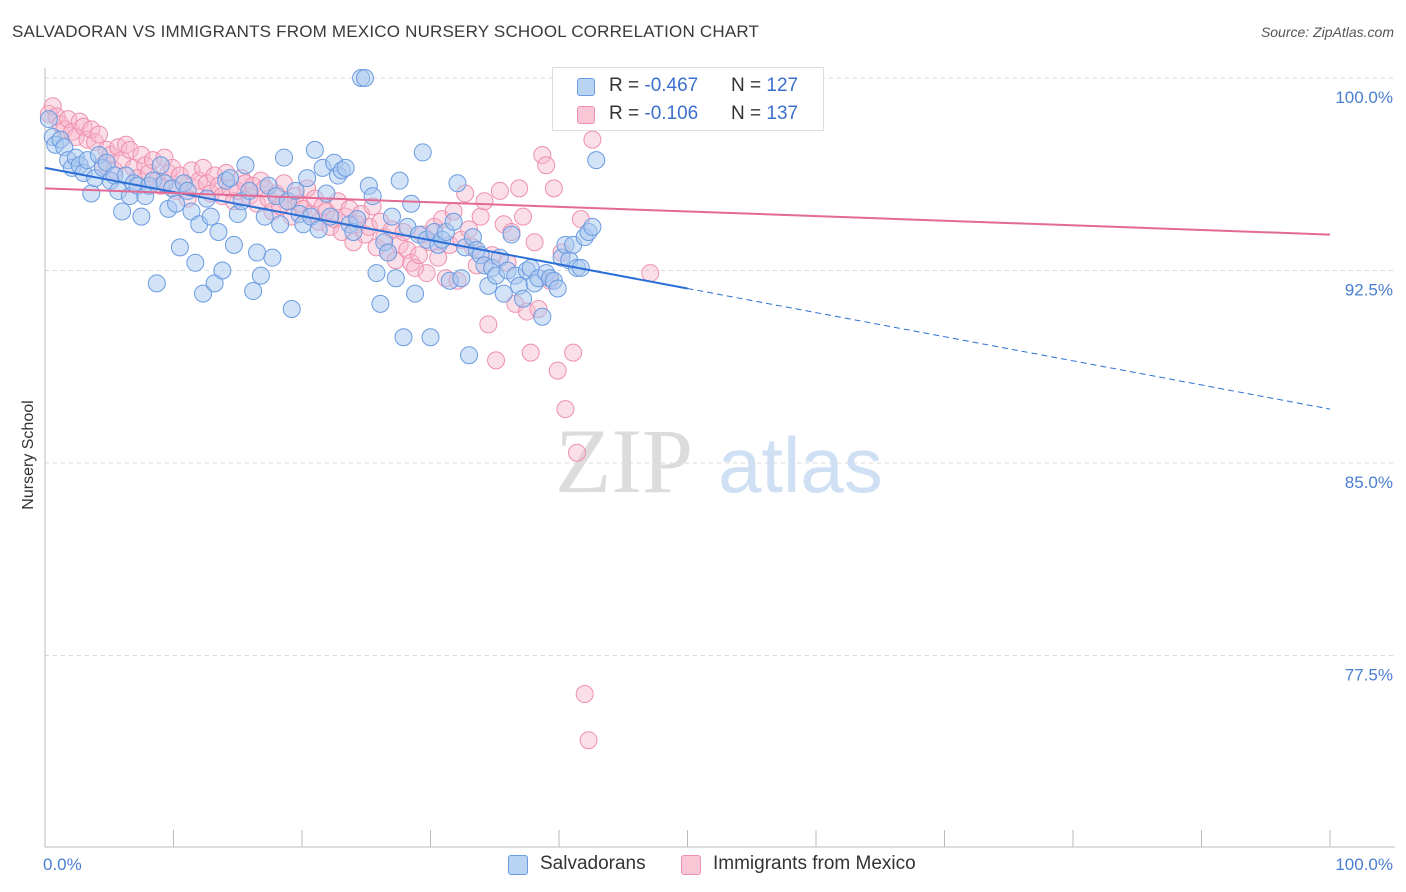 This screenshot has width=1406, height=892. What do you see at coordinates (1009, 348) in the screenshot?
I see `trend-line-salvadorans-extrapolated` at bounding box center [1009, 348].